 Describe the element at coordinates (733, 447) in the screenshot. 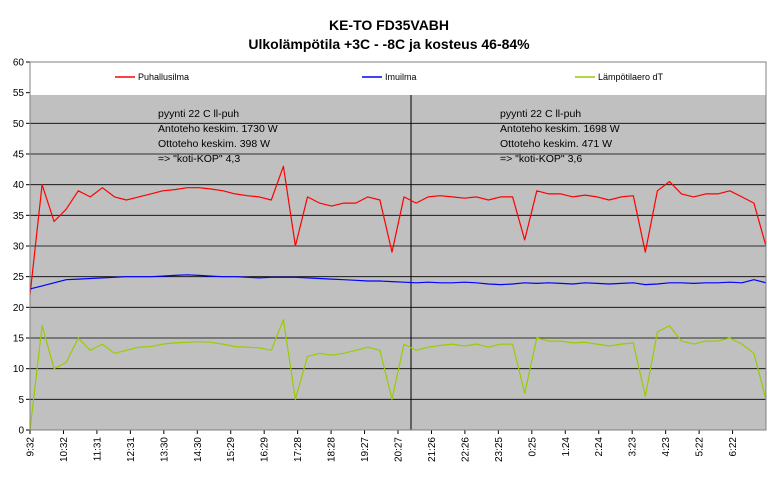

I see `x-tick-label: 6:22` at that location.